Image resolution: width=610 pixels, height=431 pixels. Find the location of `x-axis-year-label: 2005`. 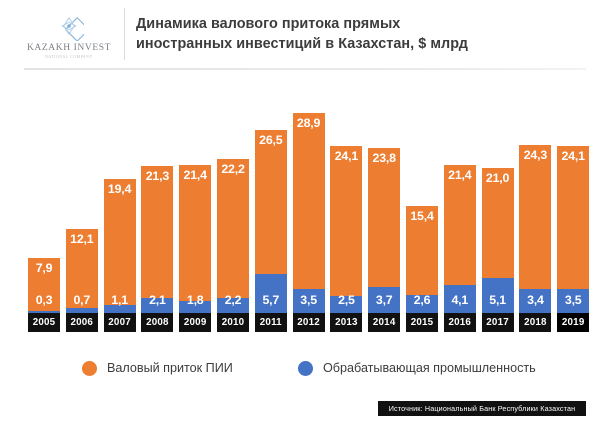

x-axis-year-label: 2005 is located at coordinates (44, 322).